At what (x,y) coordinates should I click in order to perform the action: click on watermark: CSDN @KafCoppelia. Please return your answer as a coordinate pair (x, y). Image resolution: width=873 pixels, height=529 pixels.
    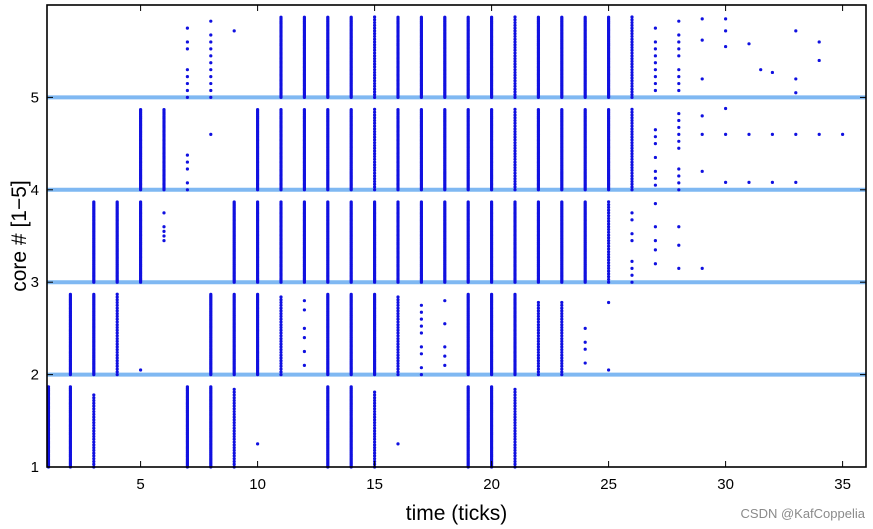
    Looking at the image, I should click on (802, 513).